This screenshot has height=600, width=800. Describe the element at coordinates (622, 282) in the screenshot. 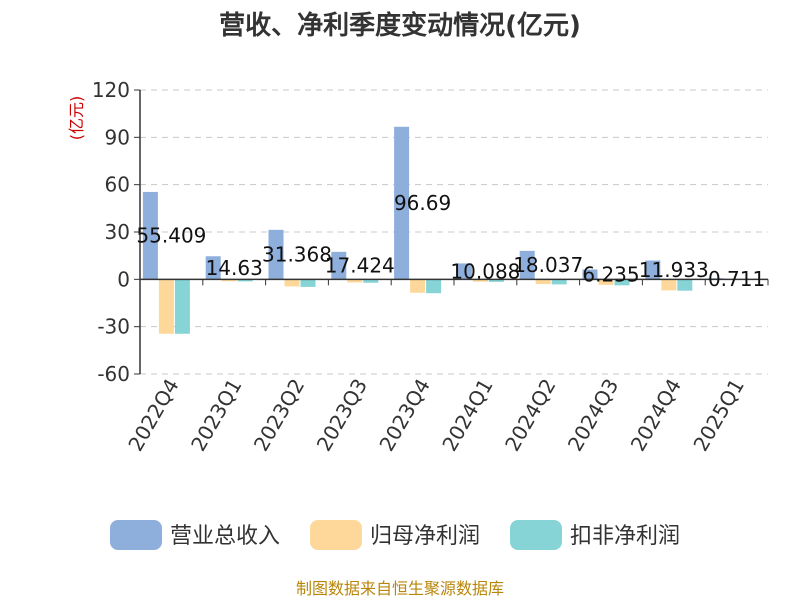

I see `bar-3-2024Q3` at that location.